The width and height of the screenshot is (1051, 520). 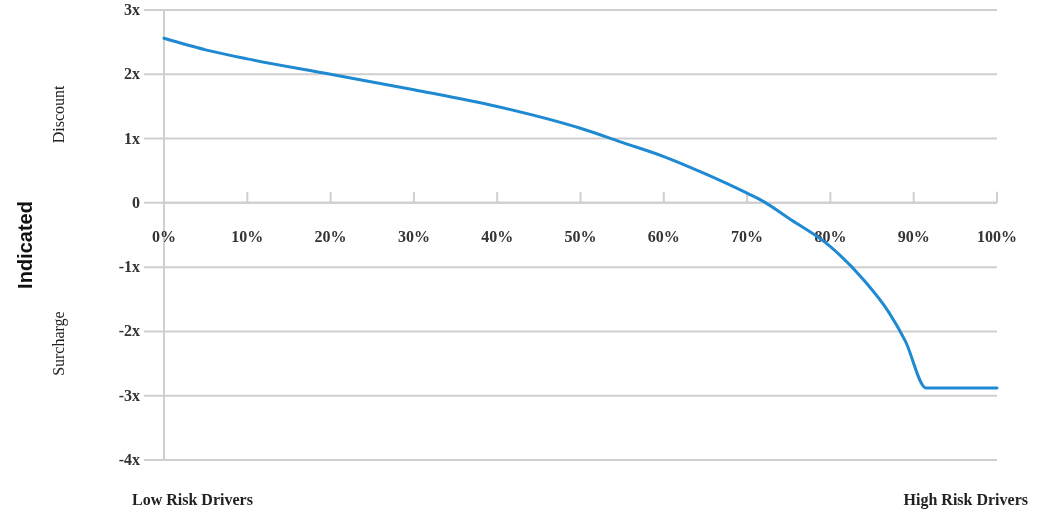 What do you see at coordinates (247, 236) in the screenshot?
I see `x-tick-label: 10%` at bounding box center [247, 236].